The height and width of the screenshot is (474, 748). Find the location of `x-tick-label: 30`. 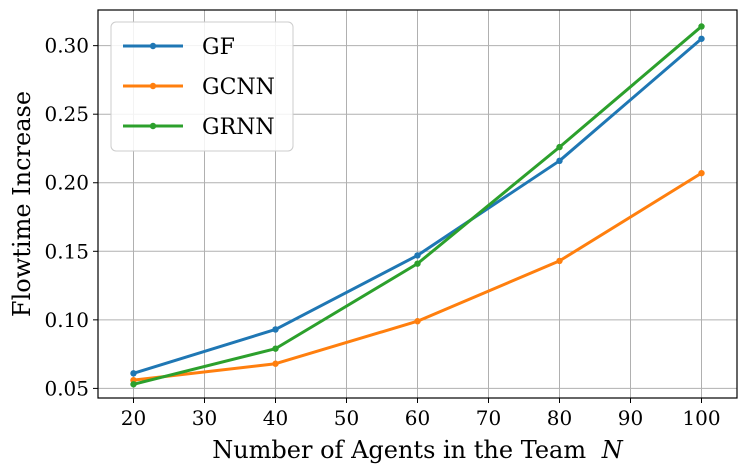

x-tick-label: 30 is located at coordinates (204, 418).